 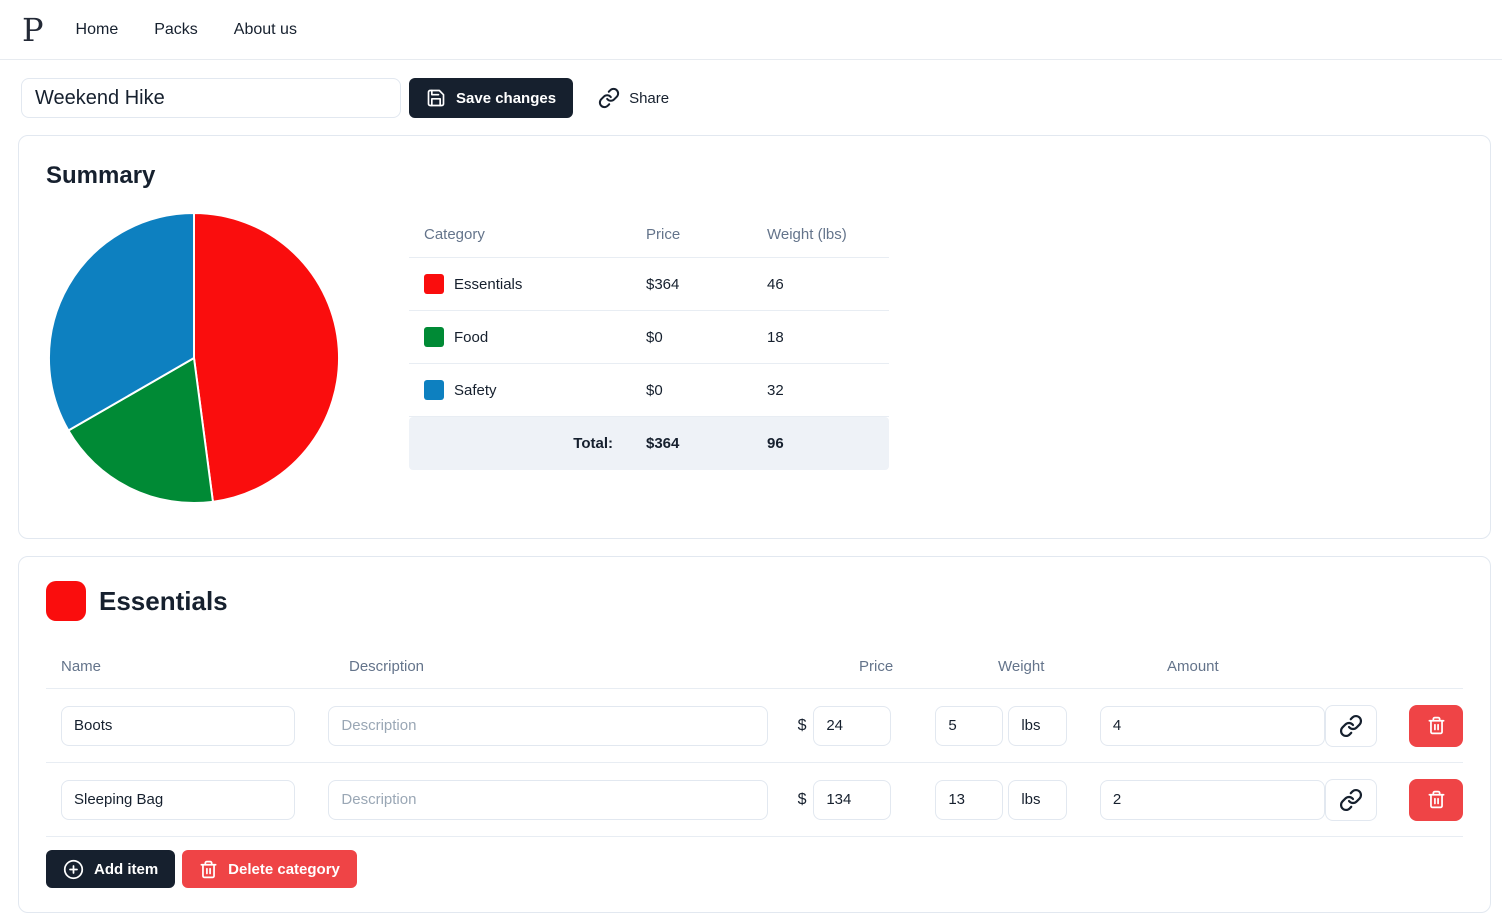 I want to click on items-header-price: Price, so click(x=876, y=666).